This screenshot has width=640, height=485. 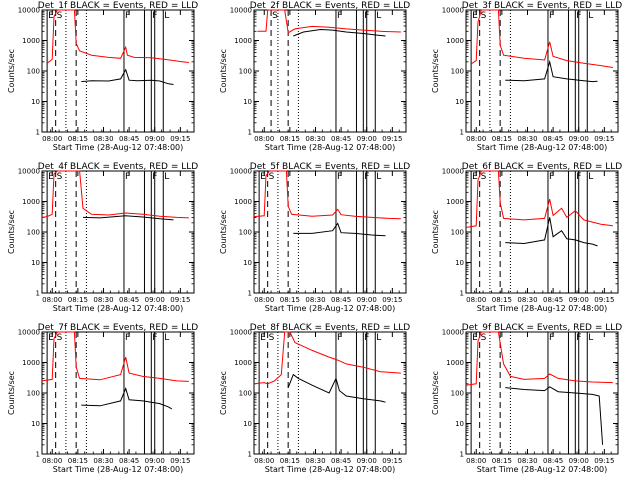 I want to click on panel-title: Det_6f BLACK = Events, RED = LLD, so click(x=542, y=167).